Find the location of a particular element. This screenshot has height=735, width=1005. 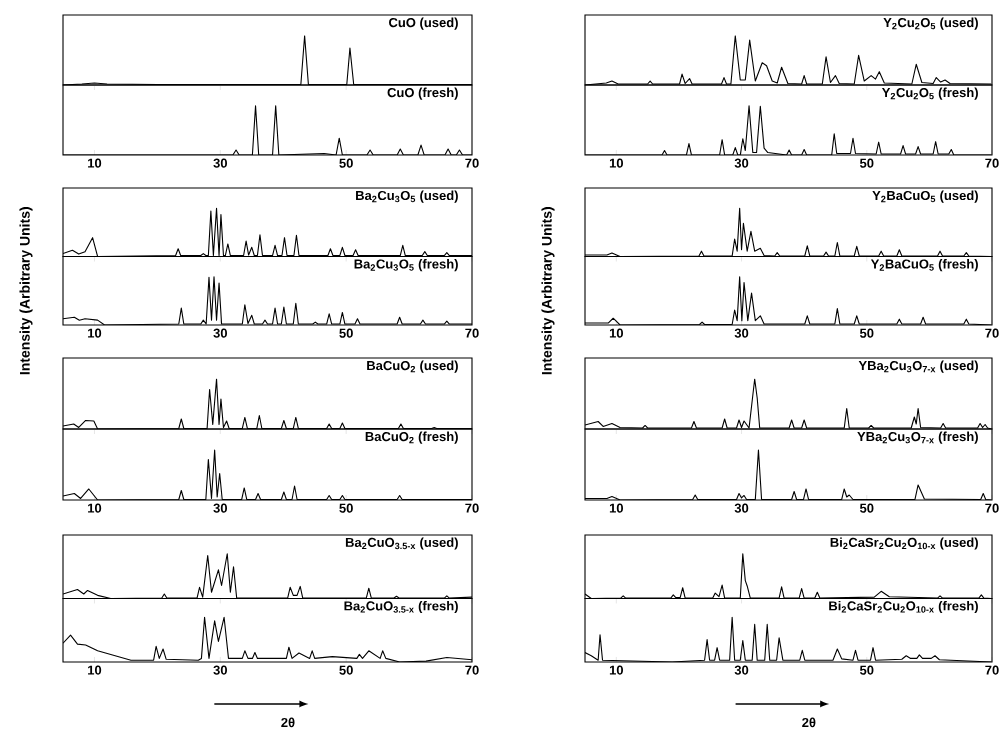

chart-title: Y$_{2}$BaCuO$_{5}$ (used) is located at coordinates (925, 196).